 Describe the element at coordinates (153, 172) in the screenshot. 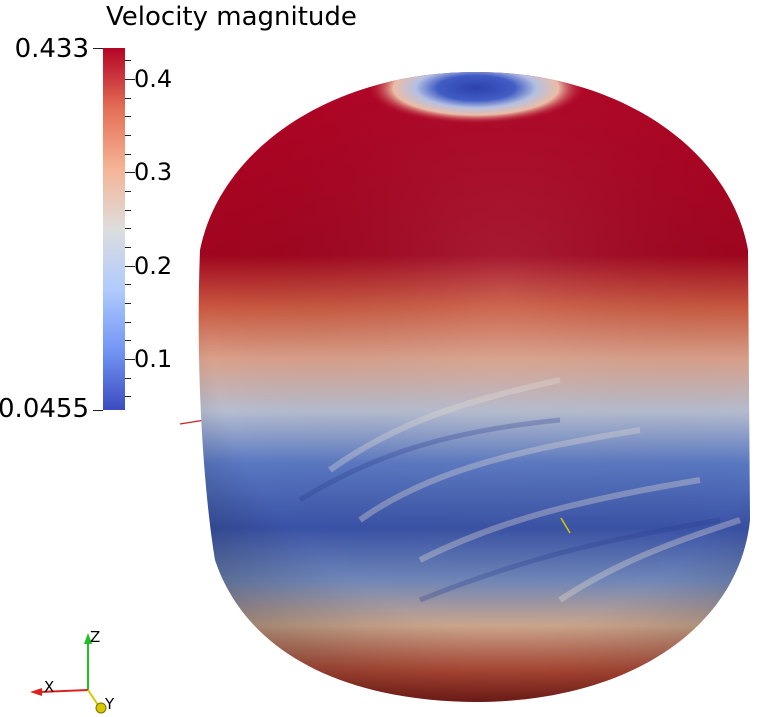

I see `colorbar-tick-label: 0.3` at that location.